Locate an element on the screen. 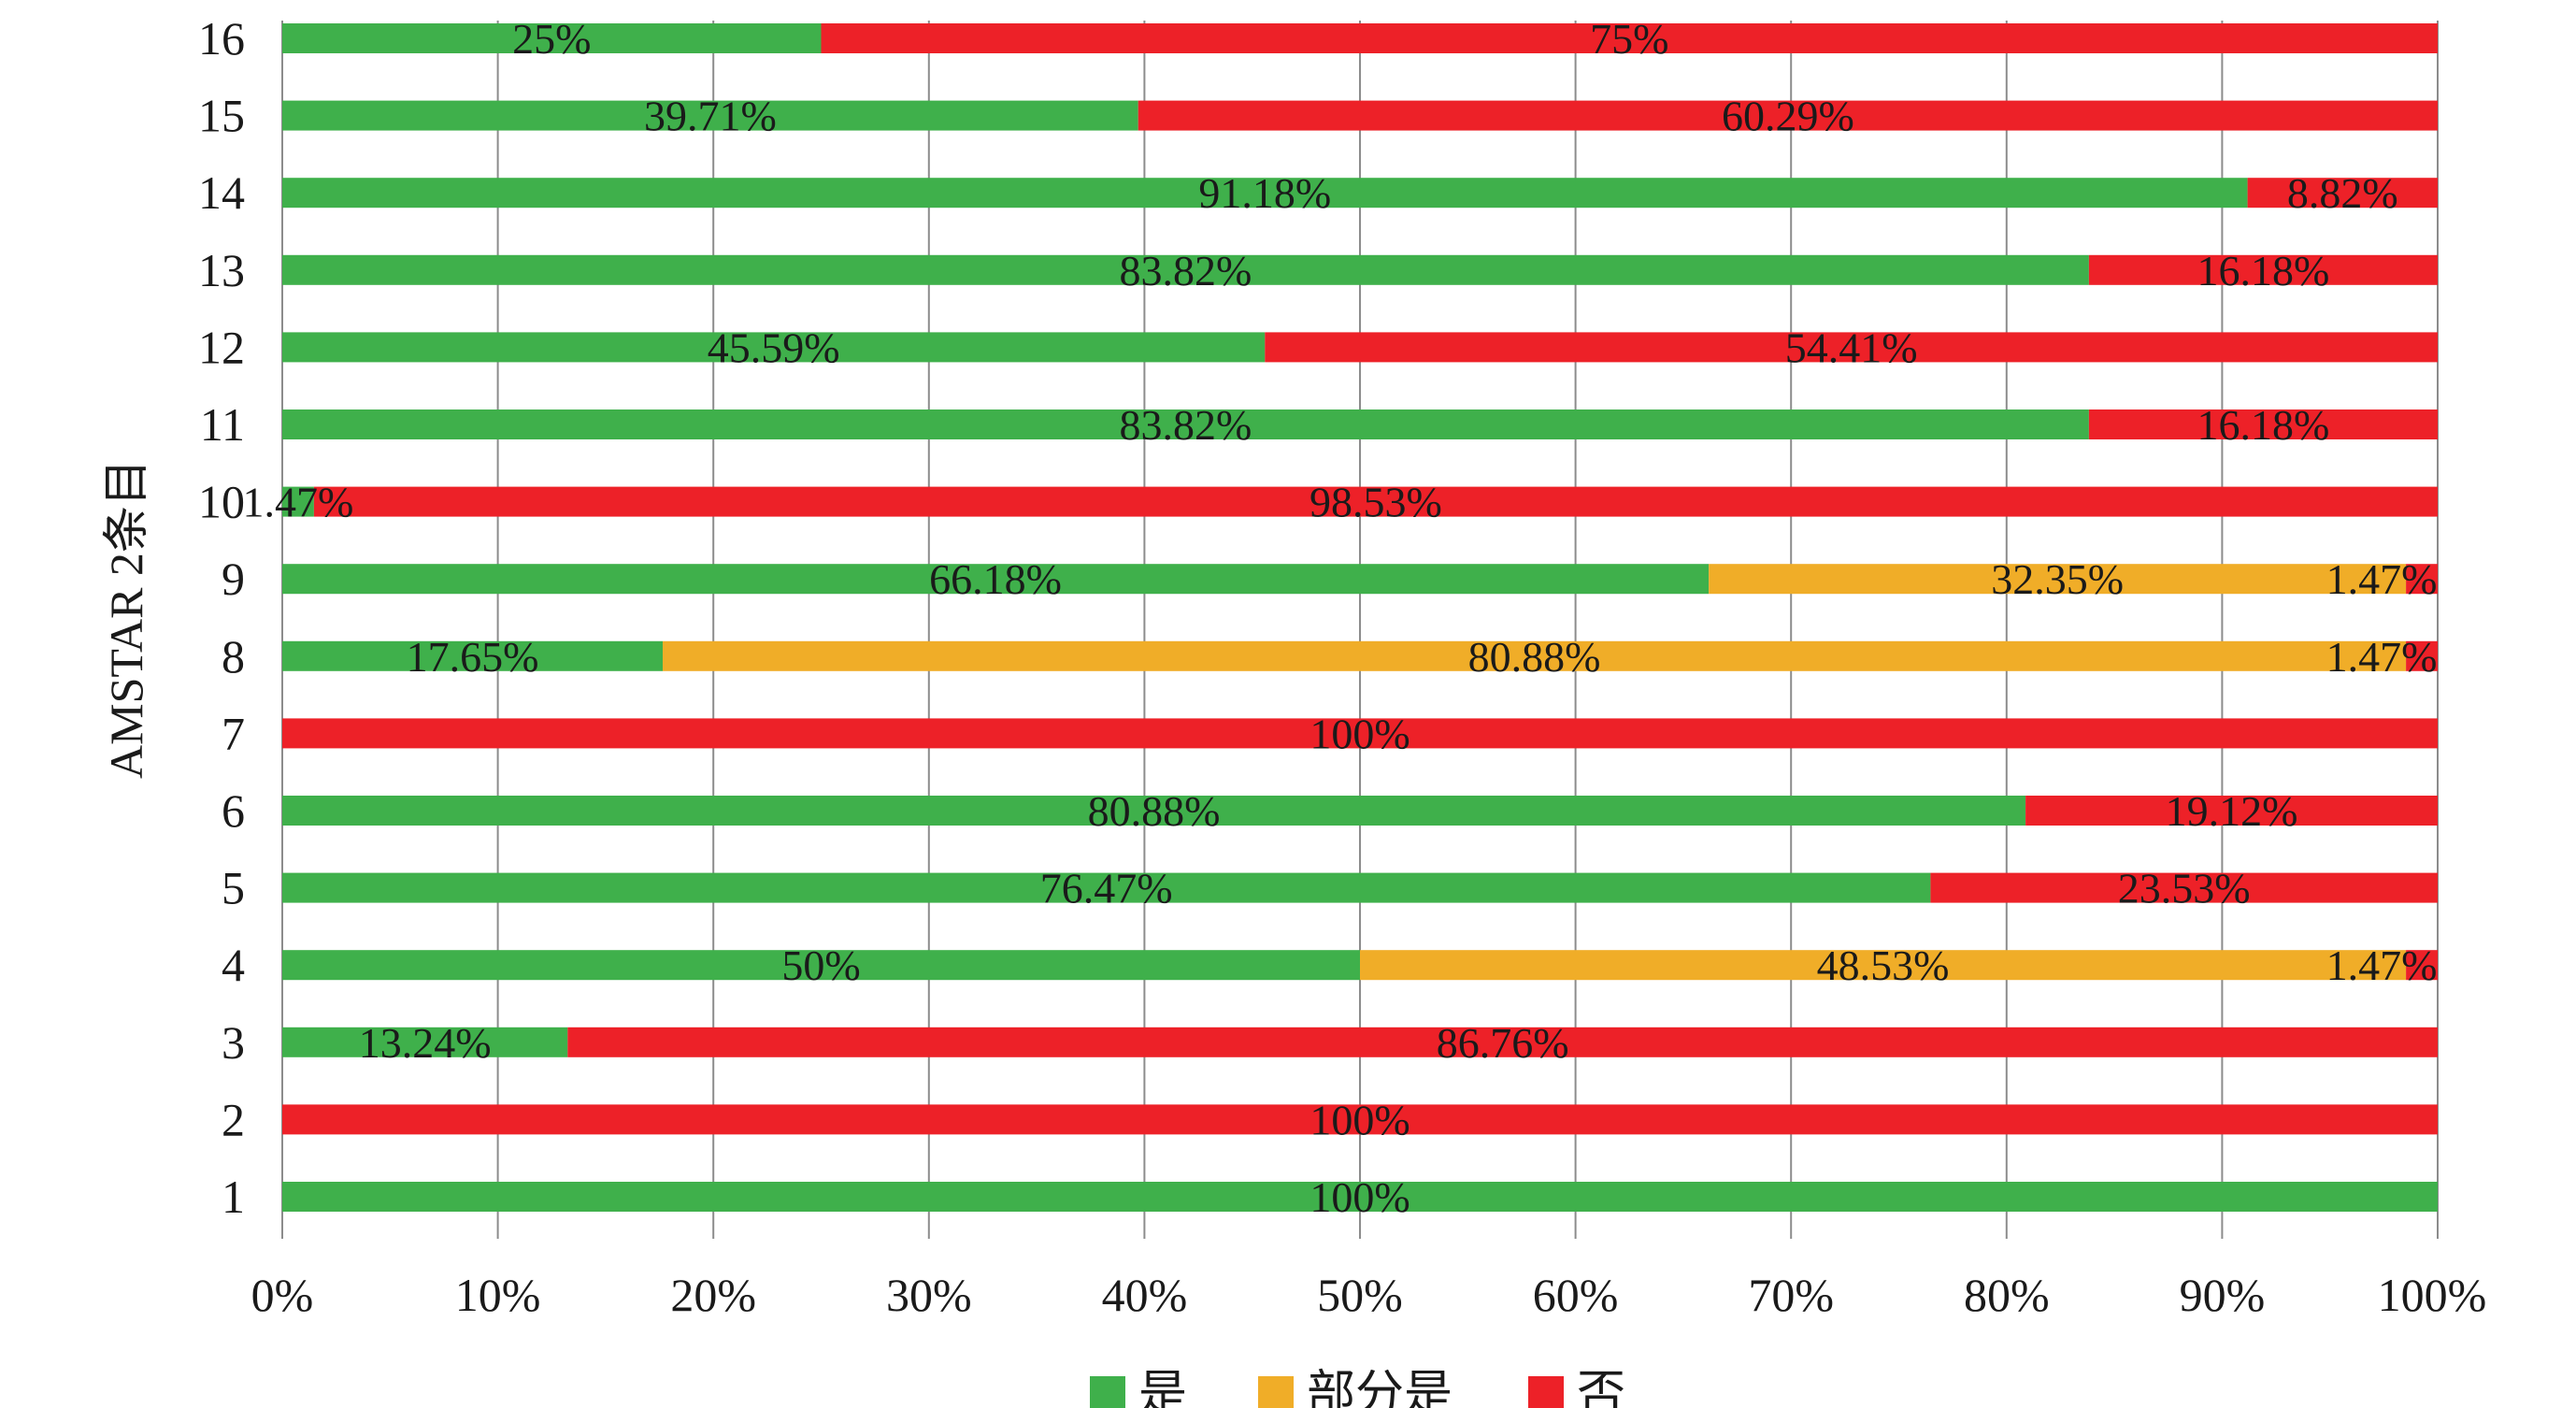 This screenshot has width=2576, height=1408. legend-label: 否 is located at coordinates (1601, 1388).